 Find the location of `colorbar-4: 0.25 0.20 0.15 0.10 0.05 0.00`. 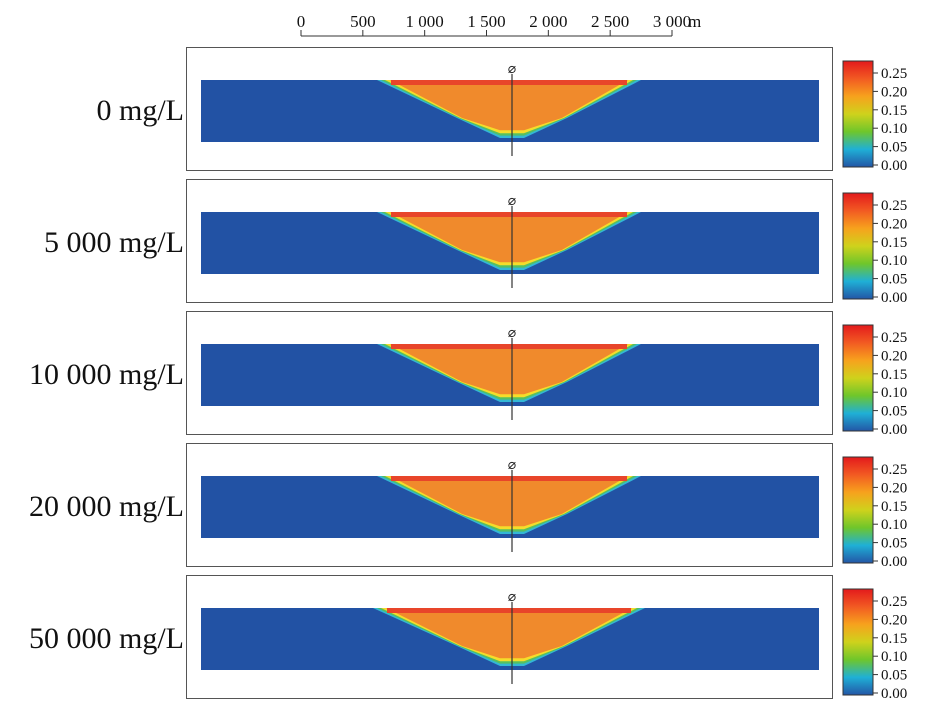

colorbar-4: 0.25 0.20 0.15 0.10 0.05 0.00 is located at coordinates (874, 644).